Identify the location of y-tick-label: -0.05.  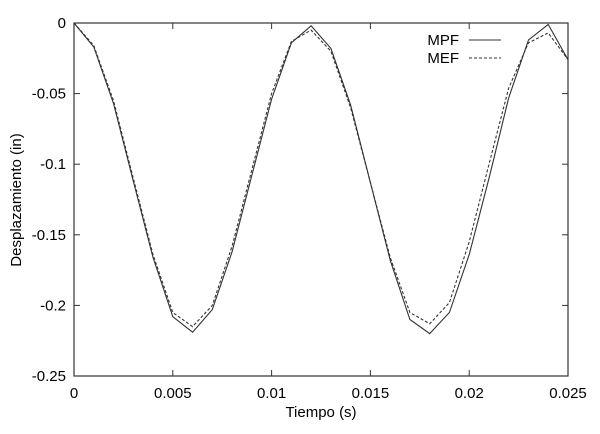
(49, 94).